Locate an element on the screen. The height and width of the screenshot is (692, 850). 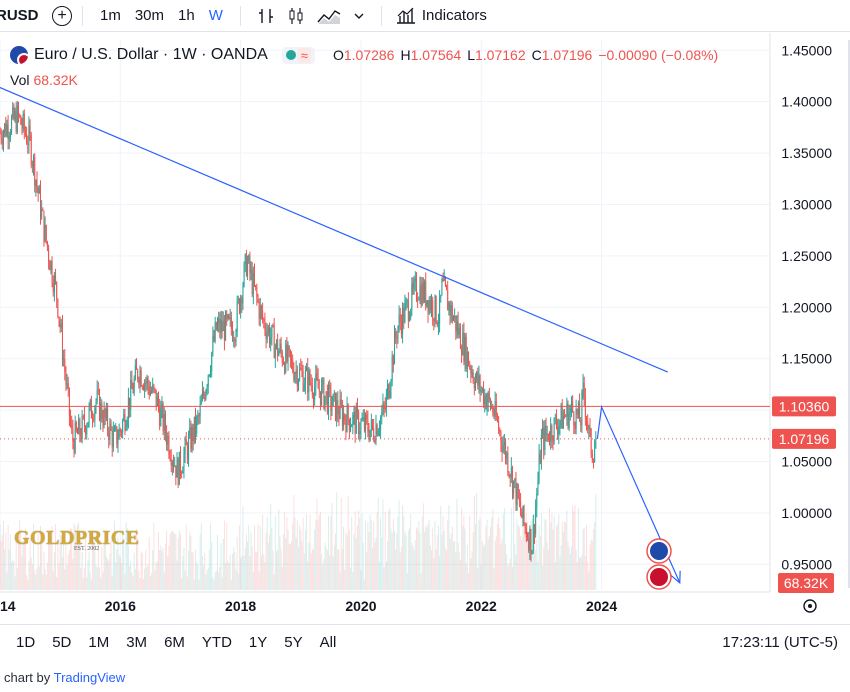
range-6m: 6M is located at coordinates (174, 642).